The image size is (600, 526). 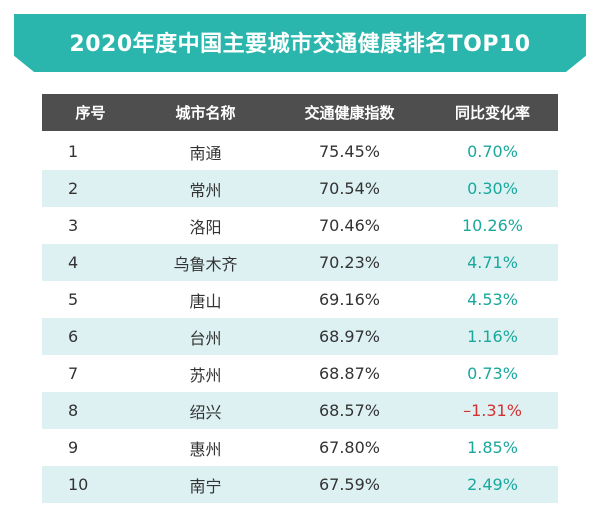 What do you see at coordinates (73, 188) in the screenshot?
I see `rank-cell: 2` at bounding box center [73, 188].